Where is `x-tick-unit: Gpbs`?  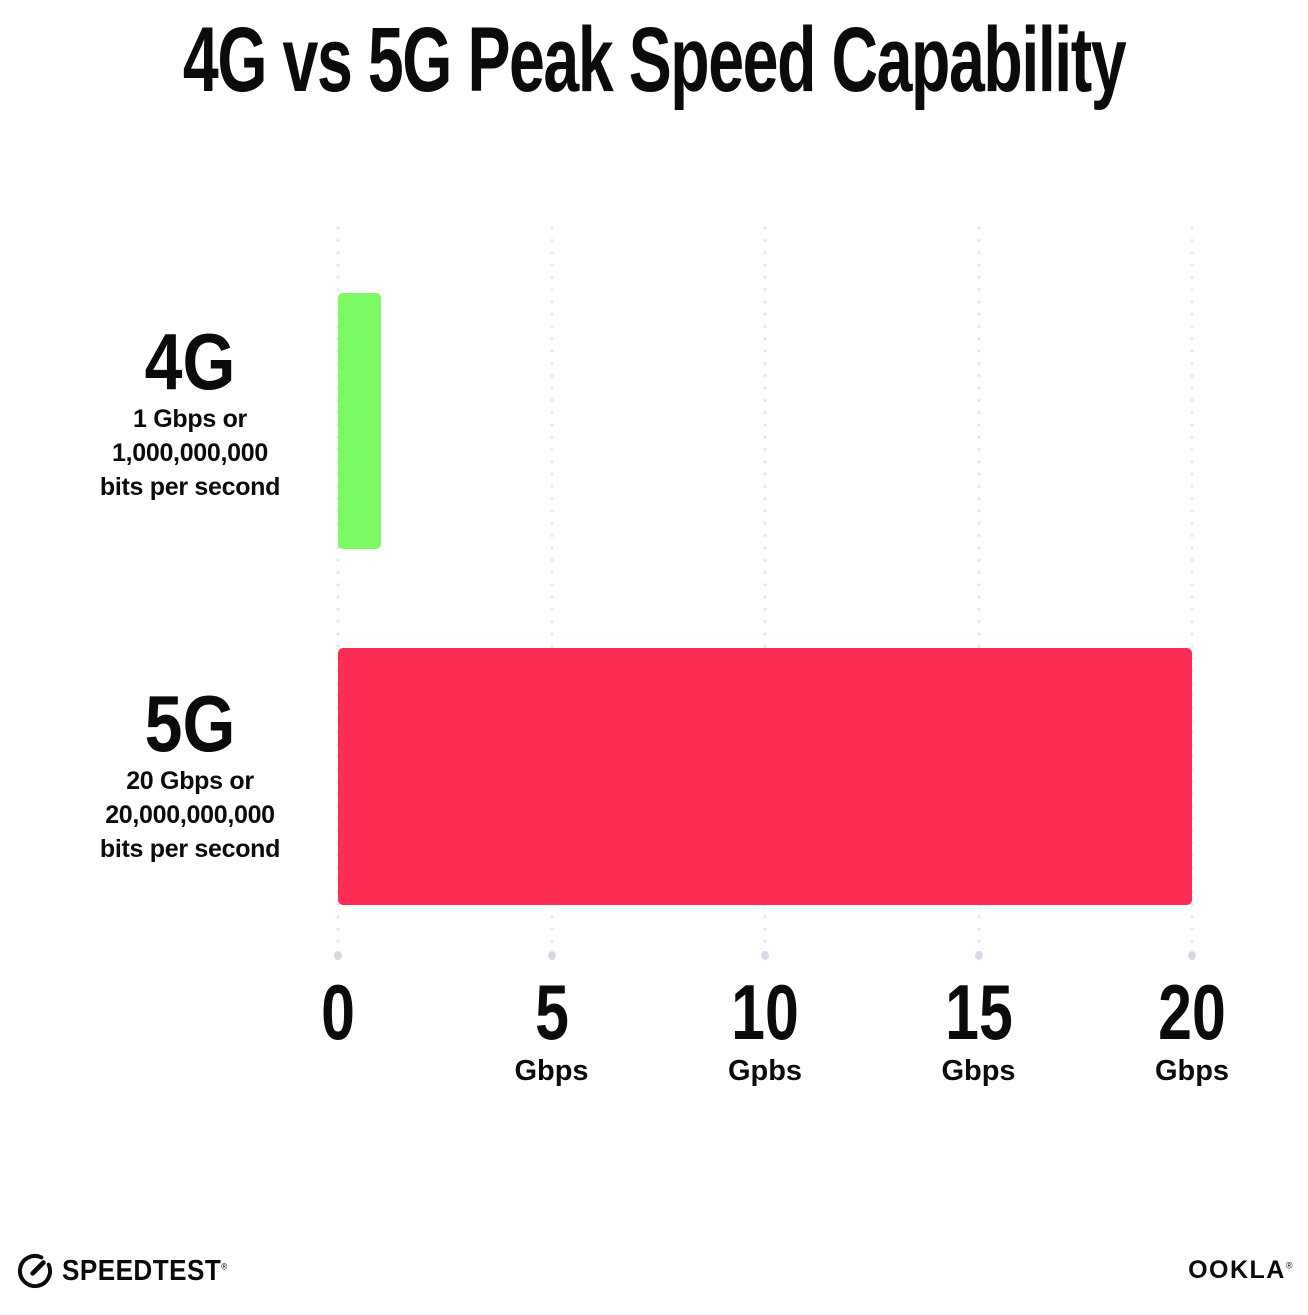 x-tick-unit: Gpbs is located at coordinates (765, 1071).